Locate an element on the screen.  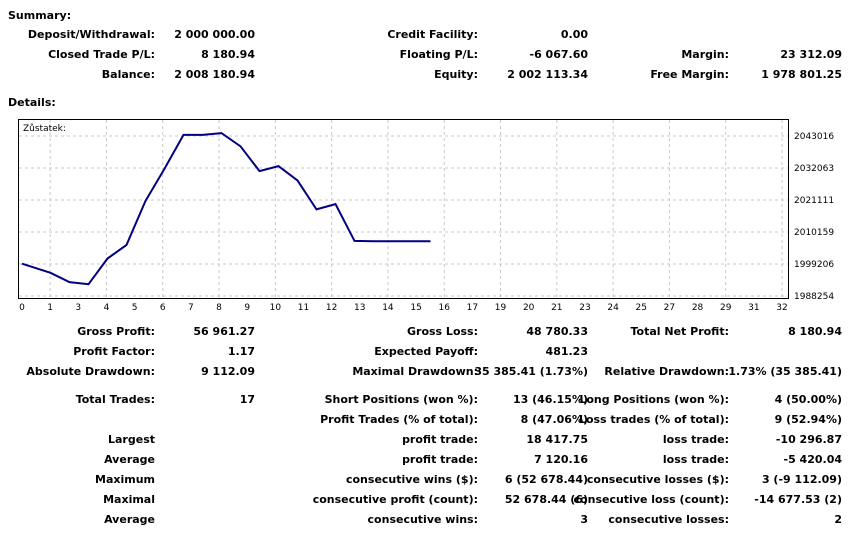
y-tick-label: 1999206 is located at coordinates (814, 265).